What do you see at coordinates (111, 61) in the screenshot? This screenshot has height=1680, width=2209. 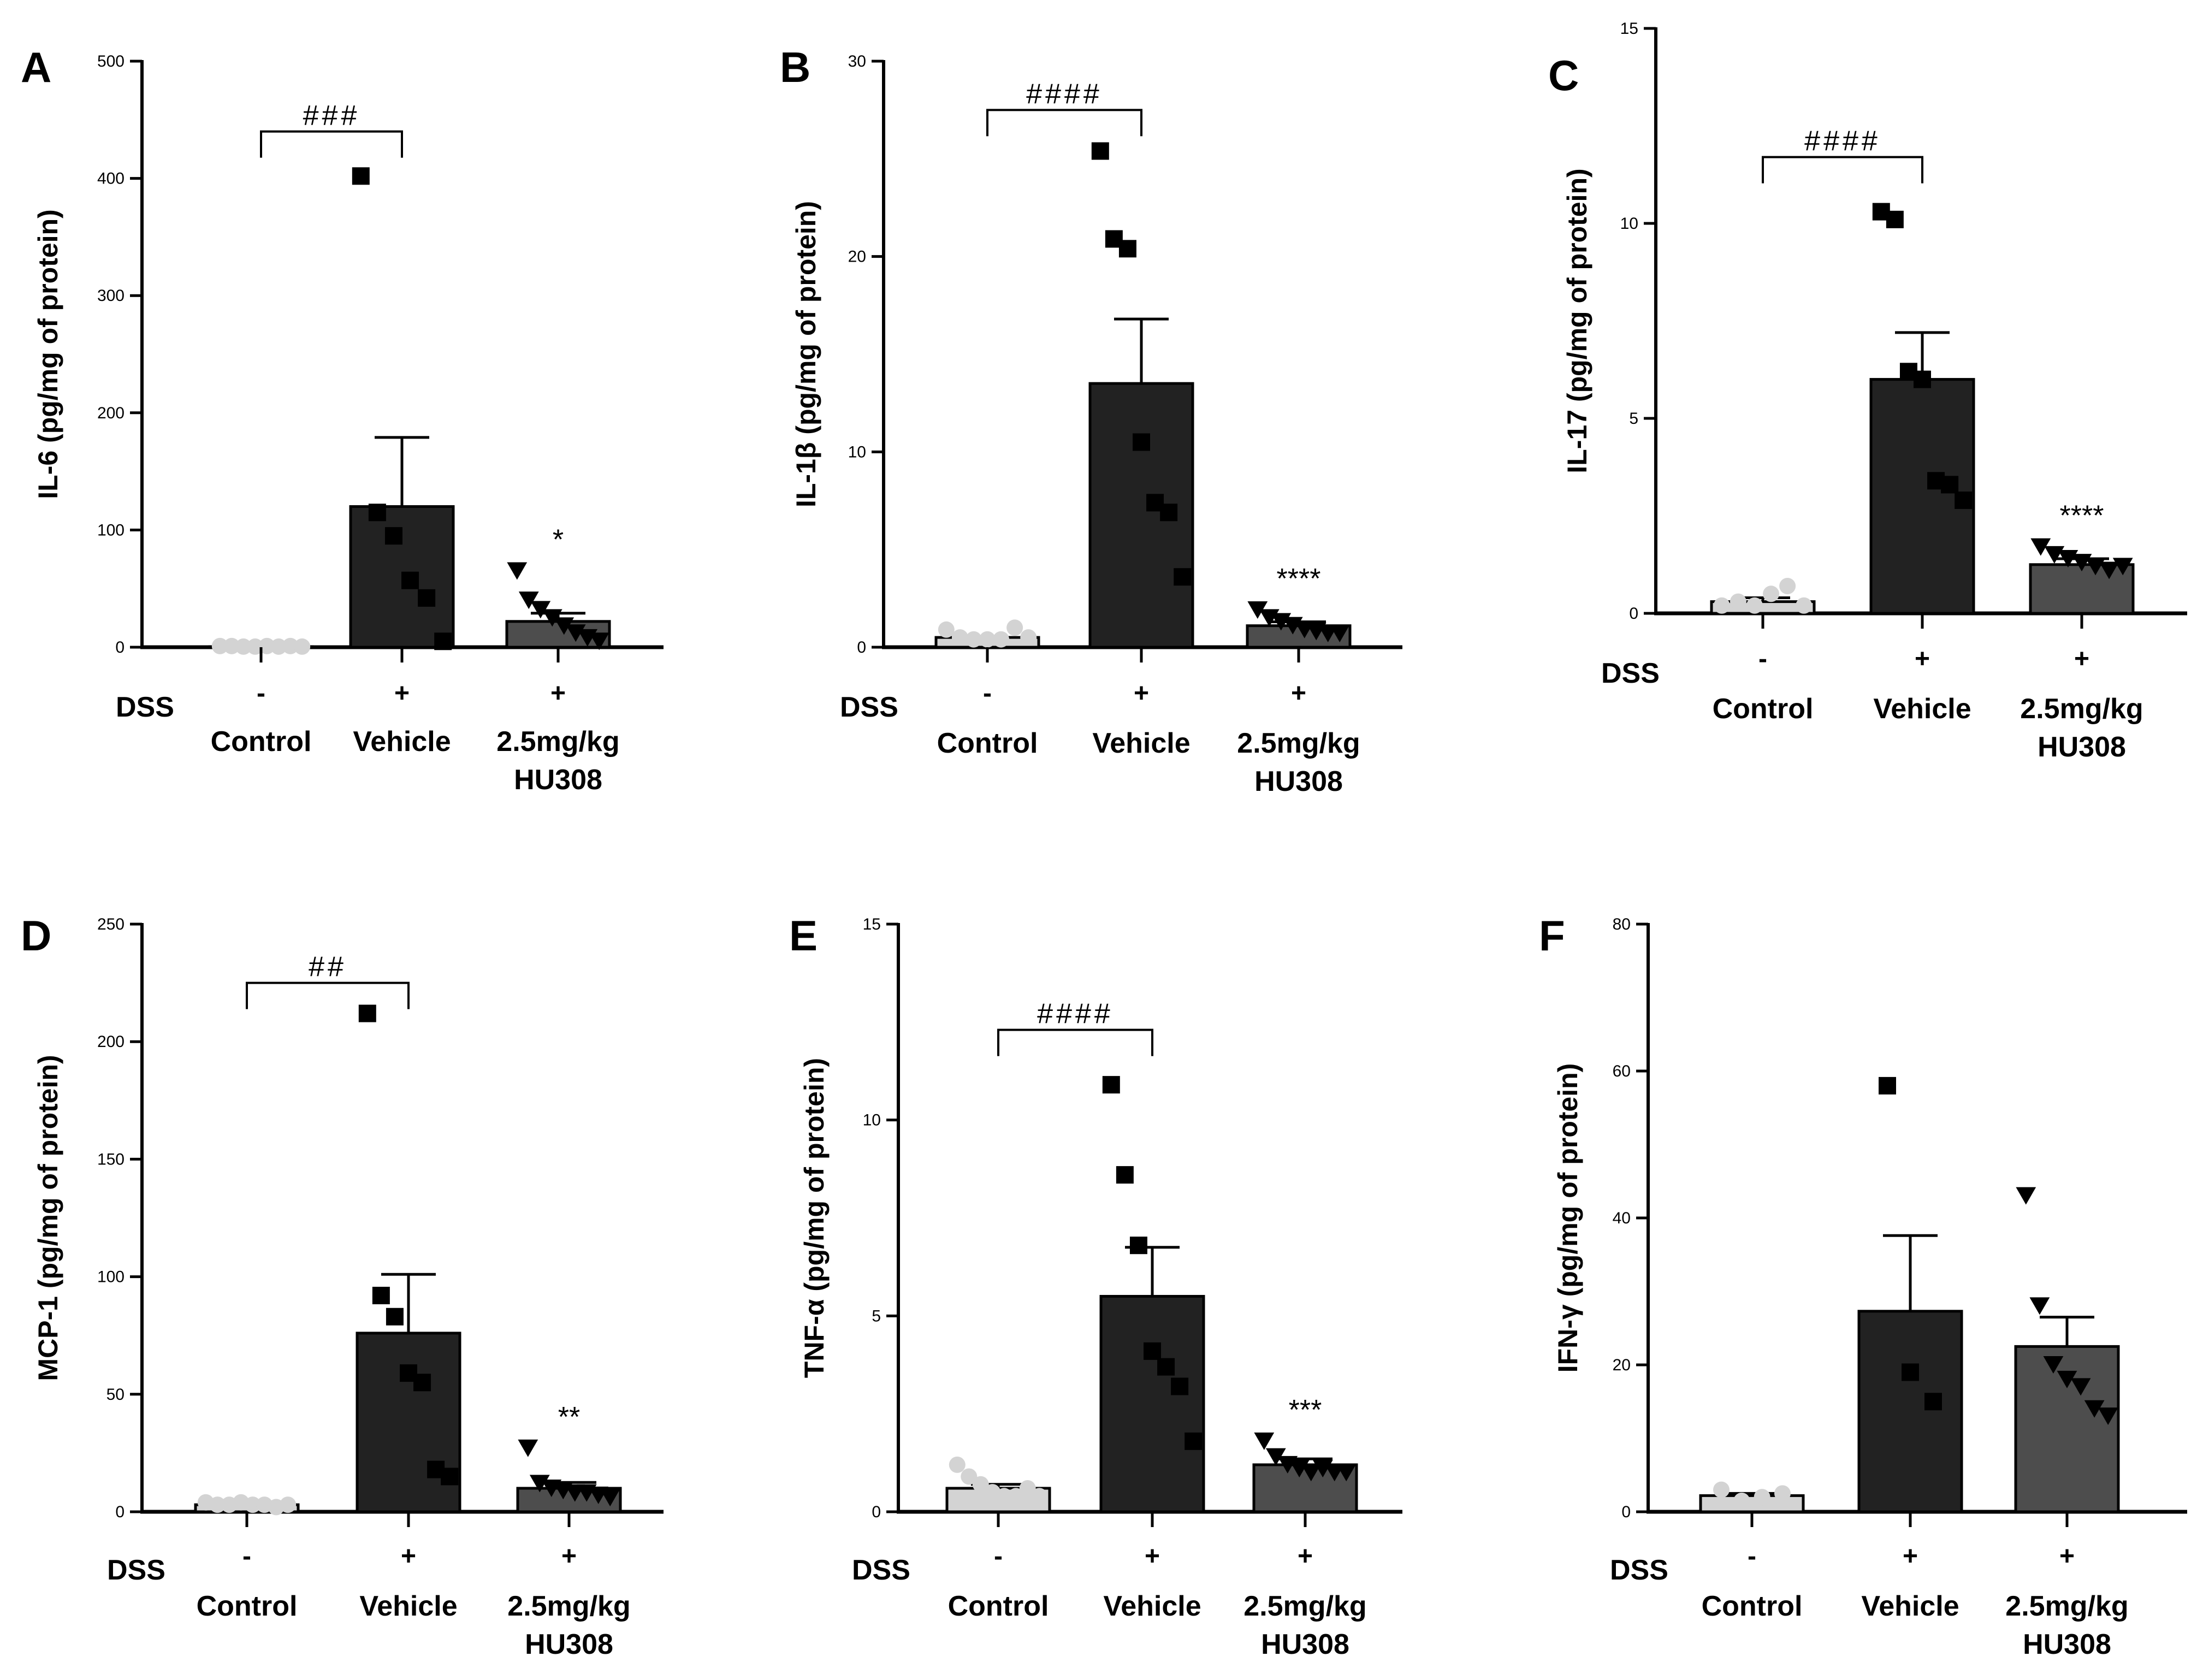 I see `y-tick-label: 500` at bounding box center [111, 61].